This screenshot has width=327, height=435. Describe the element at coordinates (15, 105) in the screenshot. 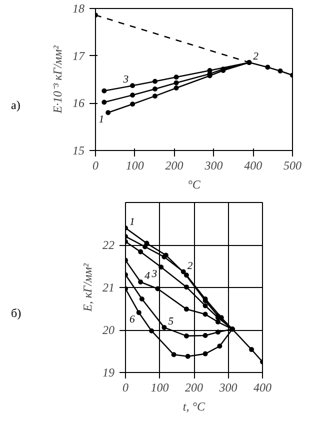

I see `text: а)` at that location.